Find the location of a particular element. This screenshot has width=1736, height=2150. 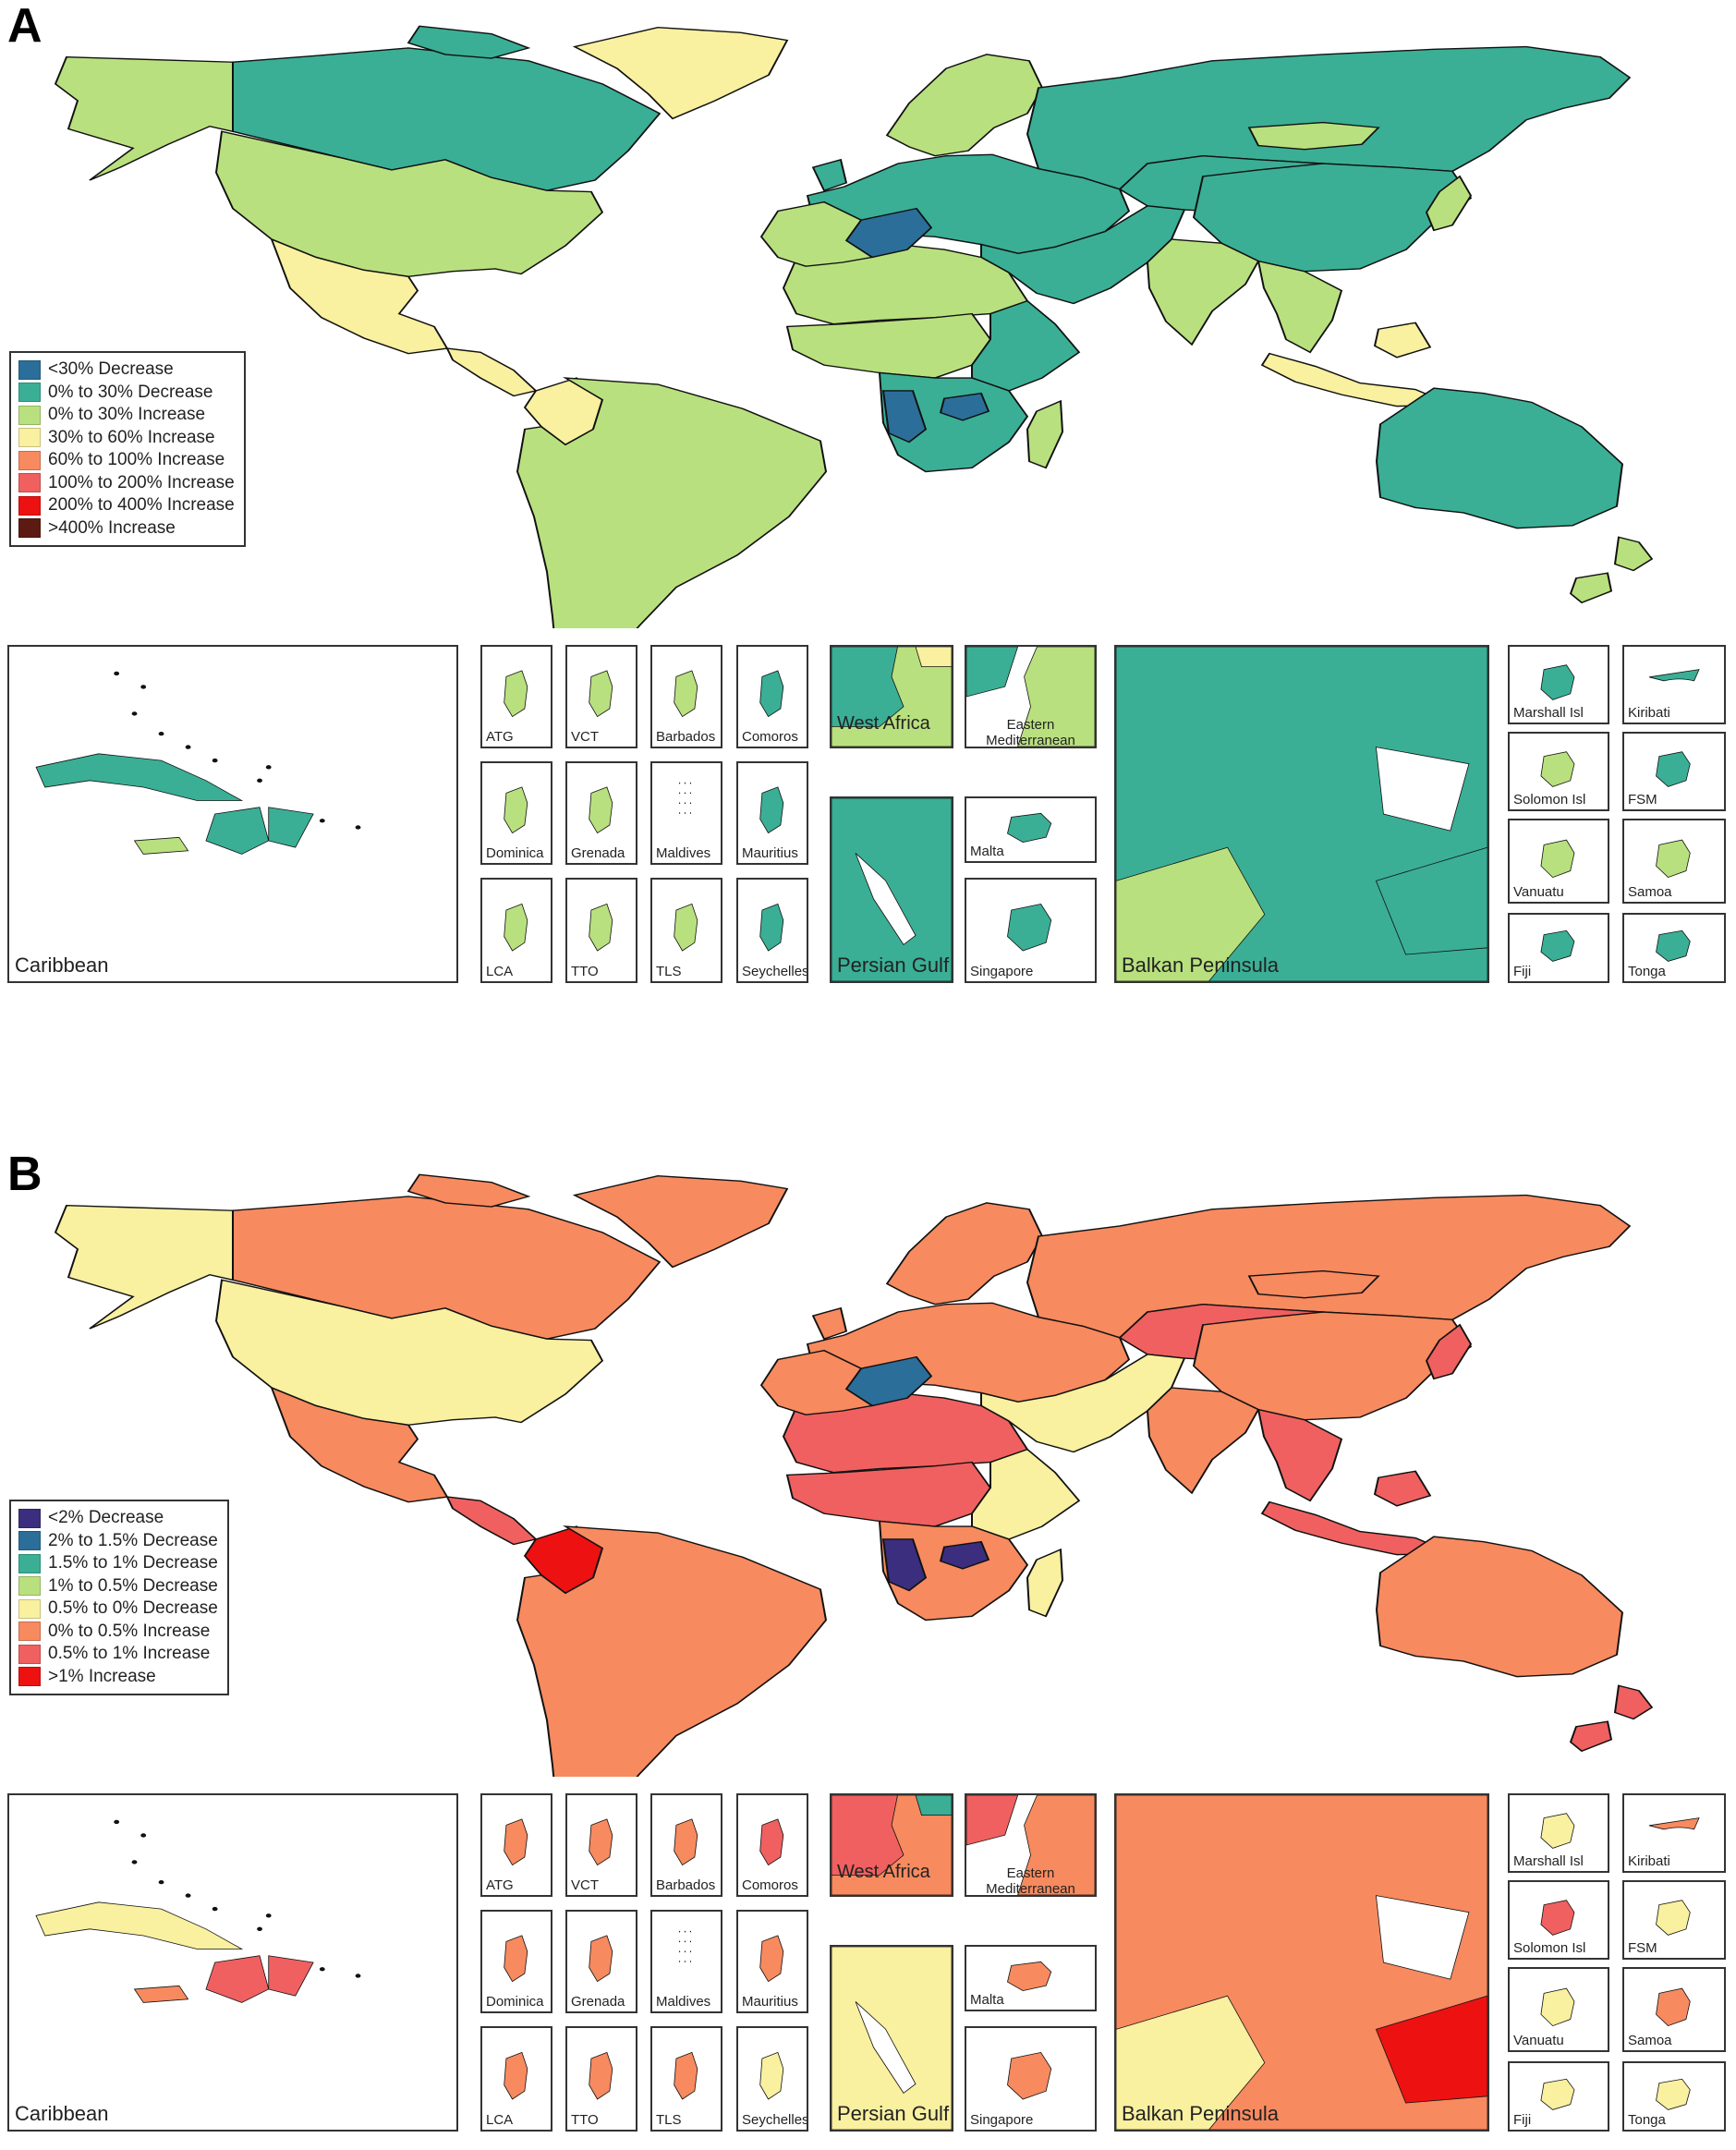

region-europe is located at coordinates (830, 1323).